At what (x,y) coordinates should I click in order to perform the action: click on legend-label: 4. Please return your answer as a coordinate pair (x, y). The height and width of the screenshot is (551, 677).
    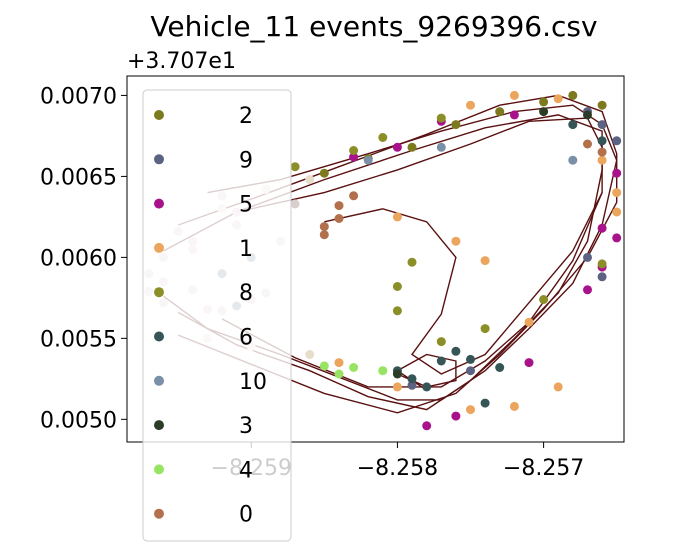
    Looking at the image, I should click on (246, 470).